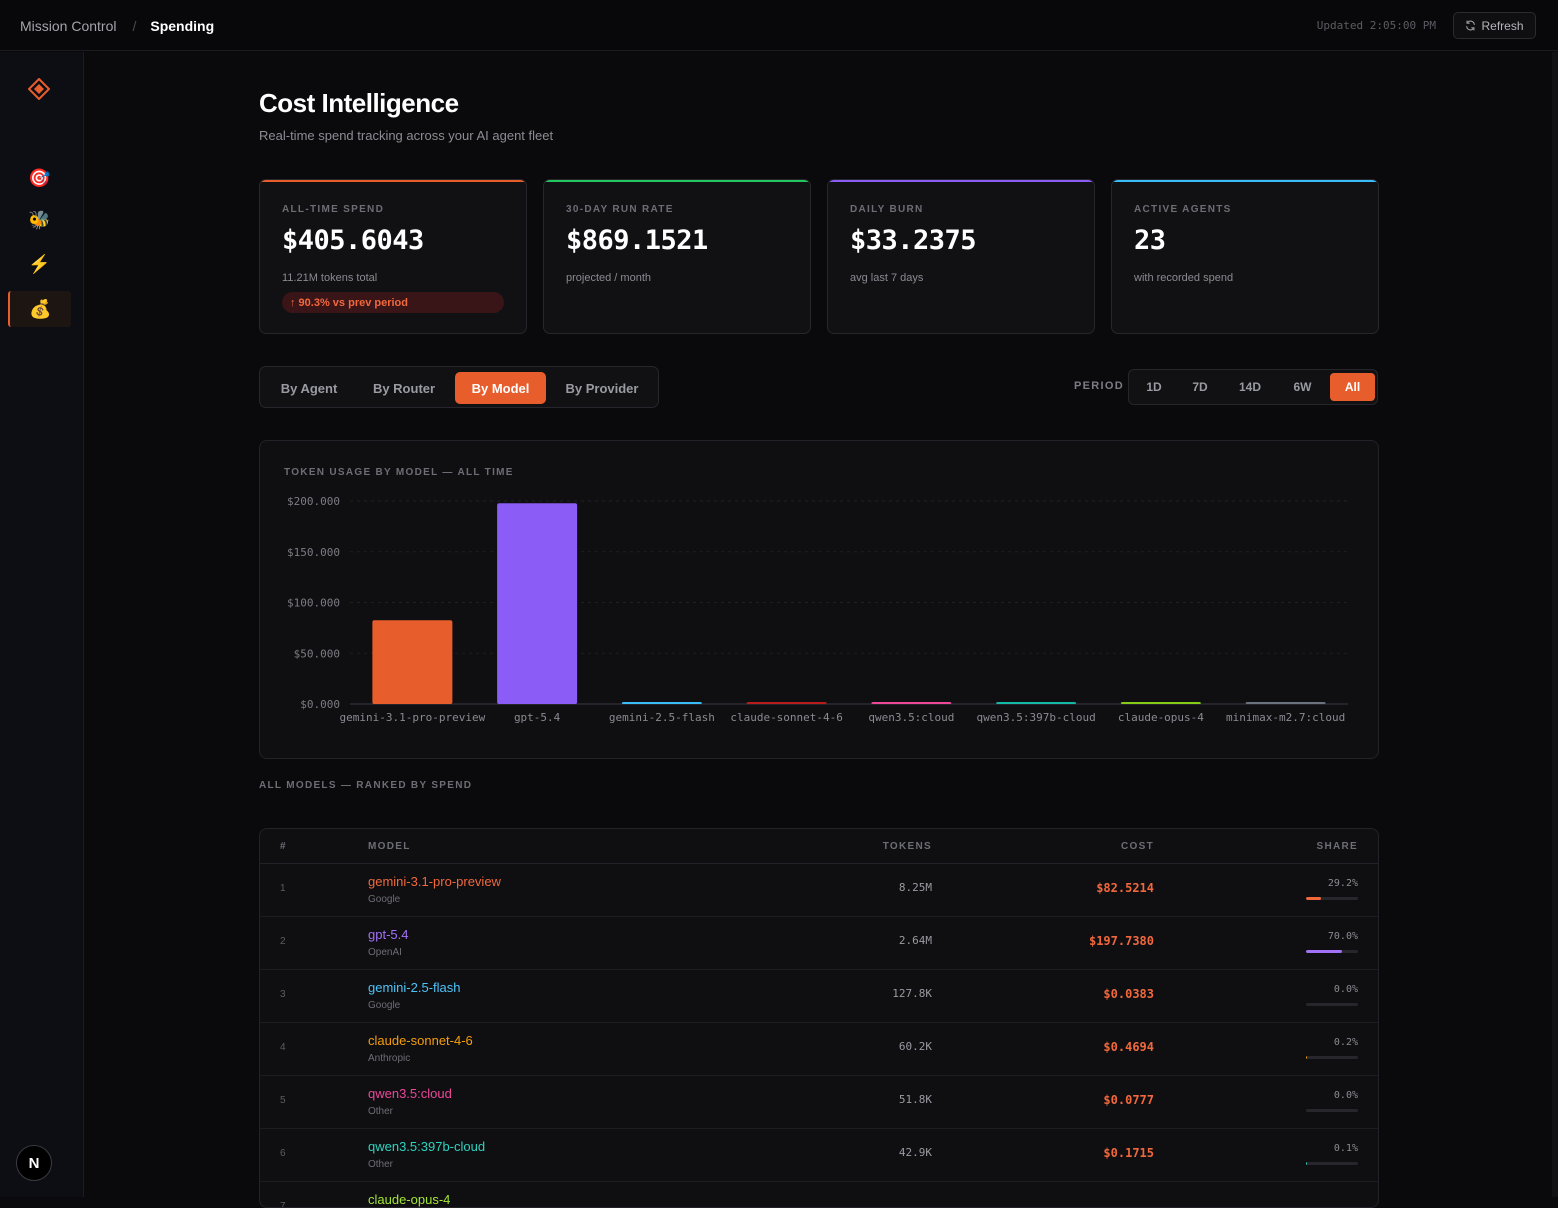 The width and height of the screenshot is (1558, 1208). What do you see at coordinates (819, 1102) in the screenshot?
I see `table-row: 5 qwen3.5:cloud Other 51.8K $0.0777 0.0%` at bounding box center [819, 1102].